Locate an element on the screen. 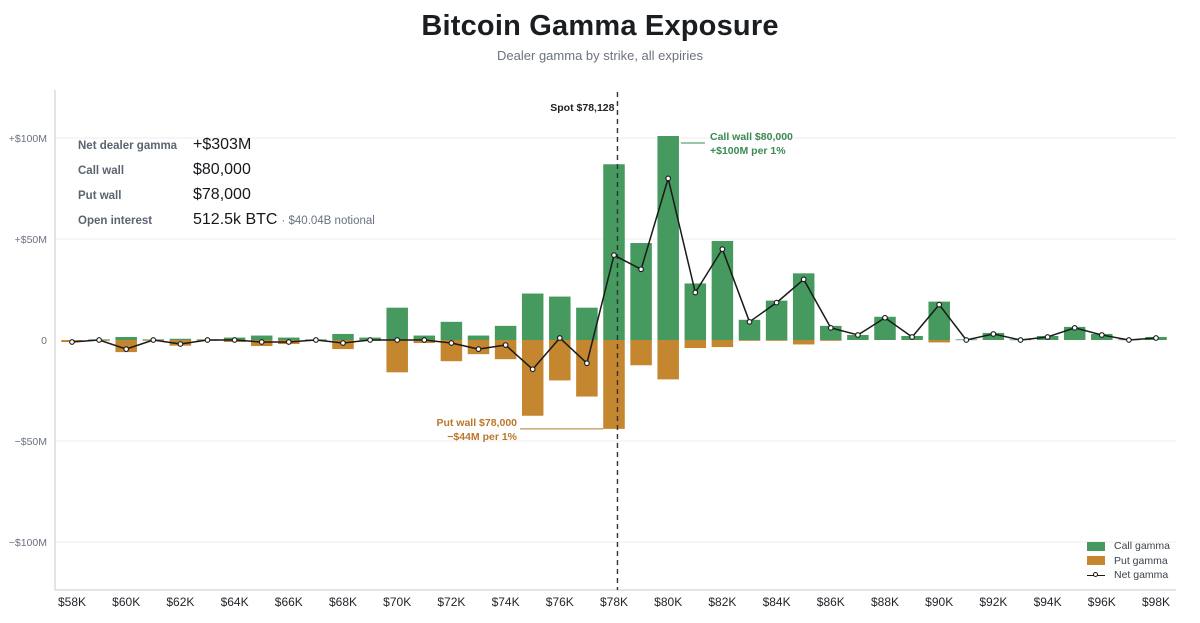 The width and height of the screenshot is (1200, 623). call-wall-annotation: Call wall $80,000 is located at coordinates (751, 137).